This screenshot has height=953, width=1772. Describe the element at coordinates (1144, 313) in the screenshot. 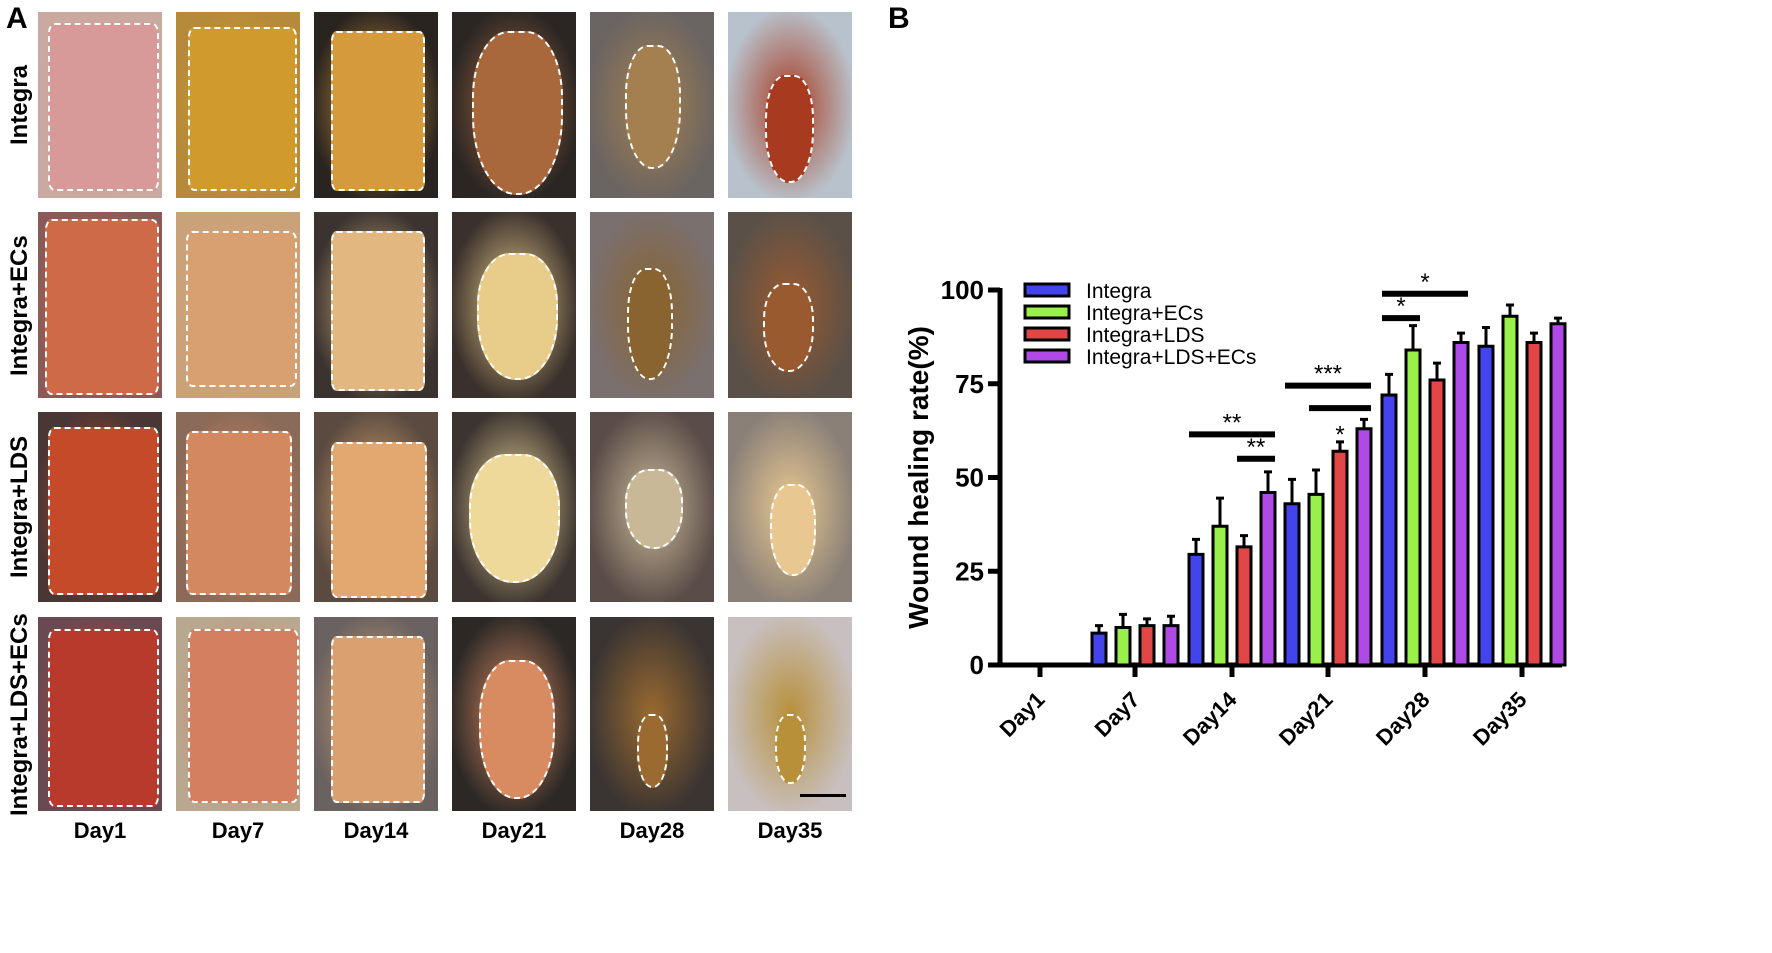

I see `legend-label: Integra+ECs` at that location.